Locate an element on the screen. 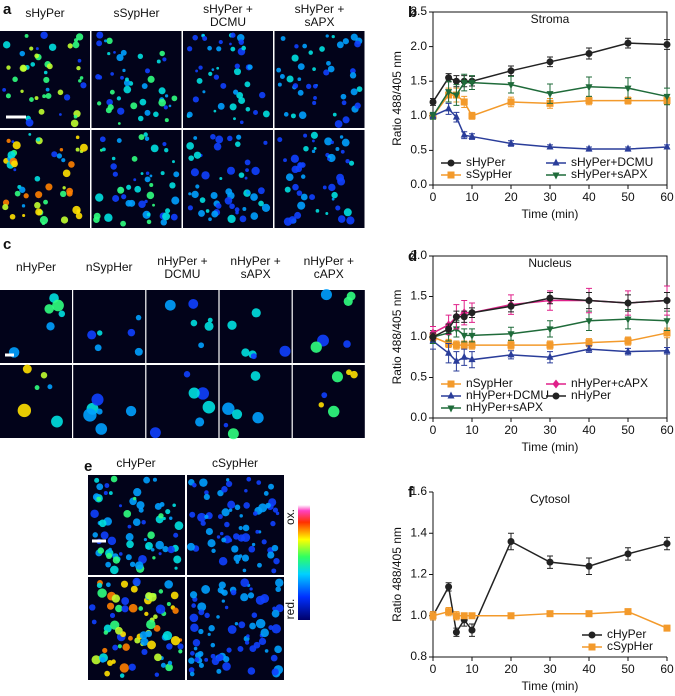 Image resolution: width=675 pixels, height=696 pixels. legend-label: nHyPer+cAPX is located at coordinates (609, 383).